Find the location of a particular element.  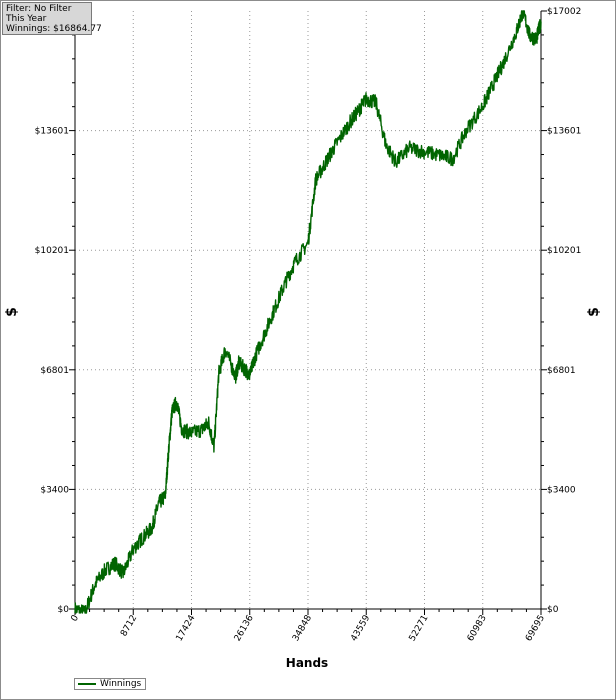

x-tick-label: 52271 is located at coordinates (419, 629).